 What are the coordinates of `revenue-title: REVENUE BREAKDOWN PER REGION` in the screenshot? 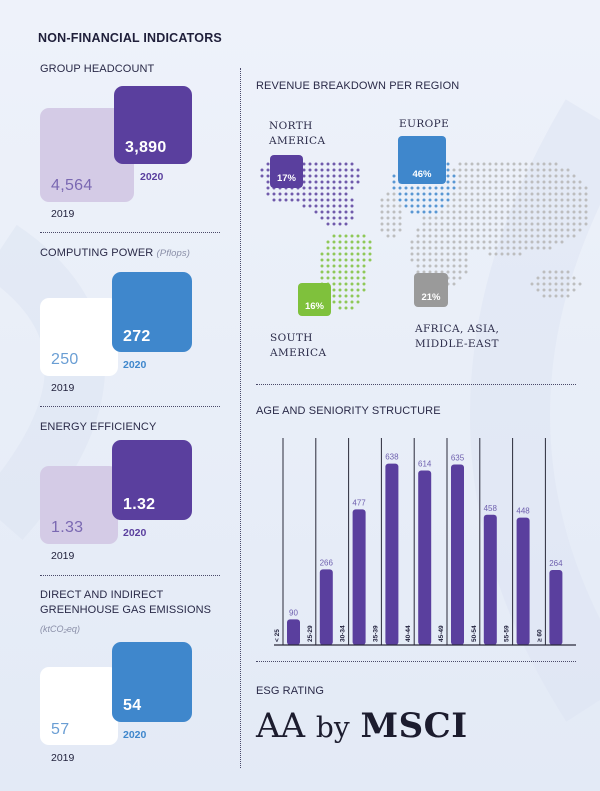 It's located at (358, 86).